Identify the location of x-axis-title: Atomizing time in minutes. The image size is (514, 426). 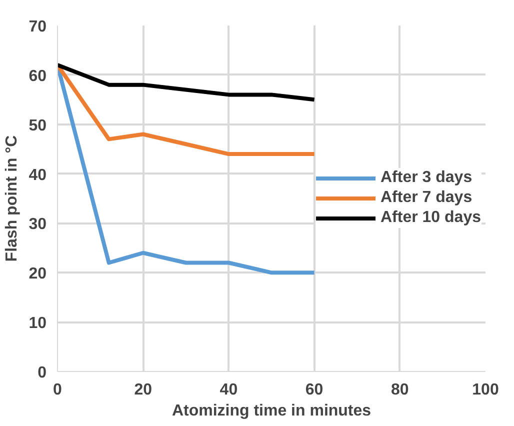
(272, 411).